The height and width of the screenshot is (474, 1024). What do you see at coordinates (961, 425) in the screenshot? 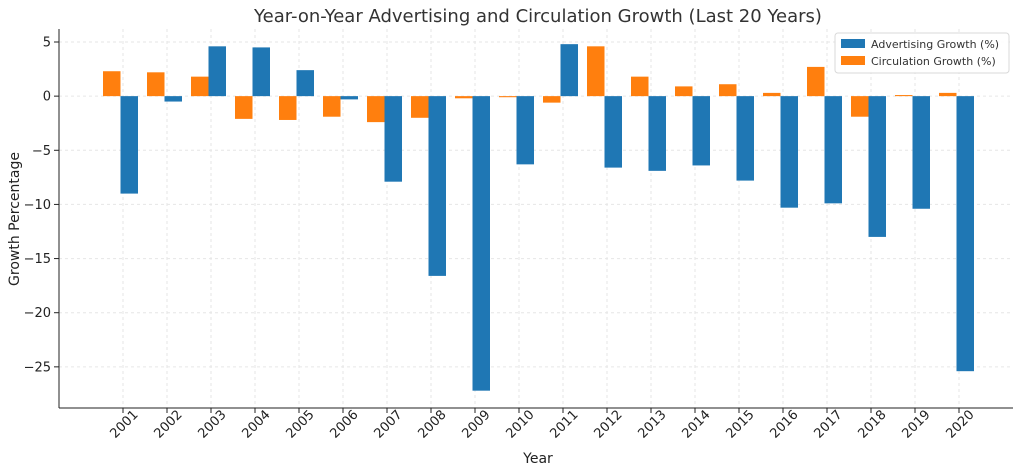
I see `x-tick-label: 2020` at bounding box center [961, 425].